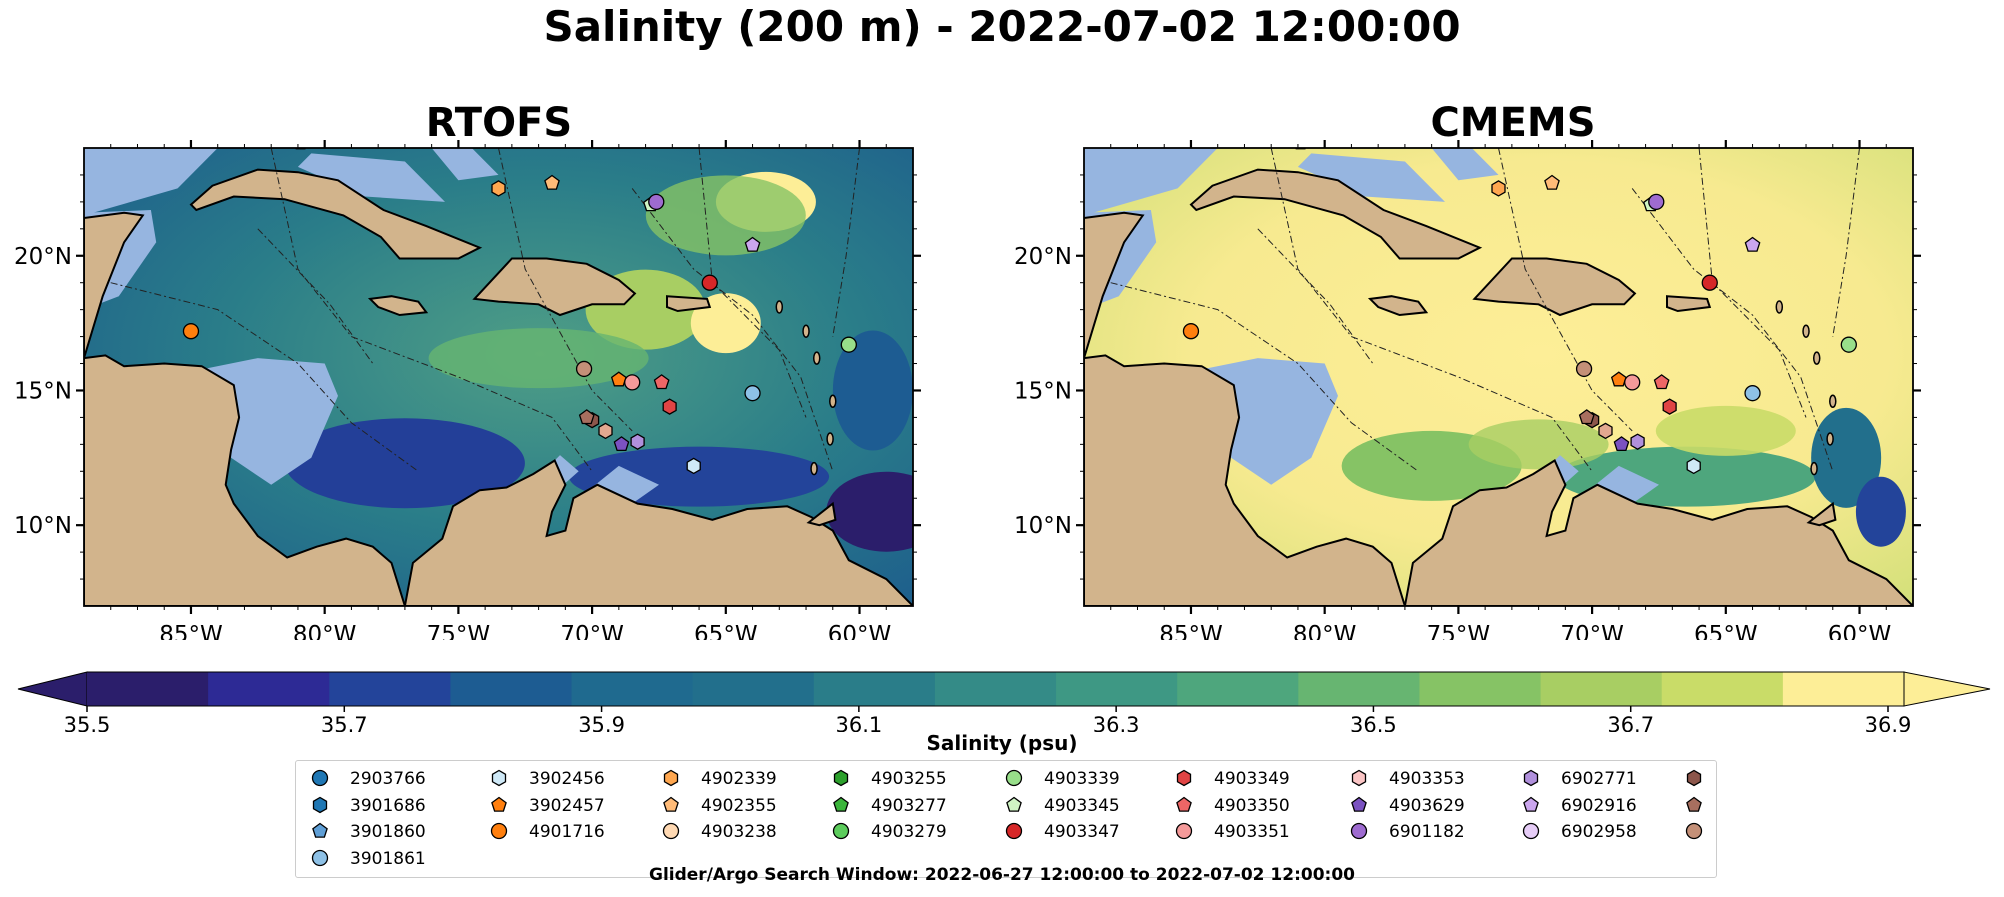  What do you see at coordinates (388, 859) in the screenshot?
I see `legend-label-3901861: 3901861` at bounding box center [388, 859].